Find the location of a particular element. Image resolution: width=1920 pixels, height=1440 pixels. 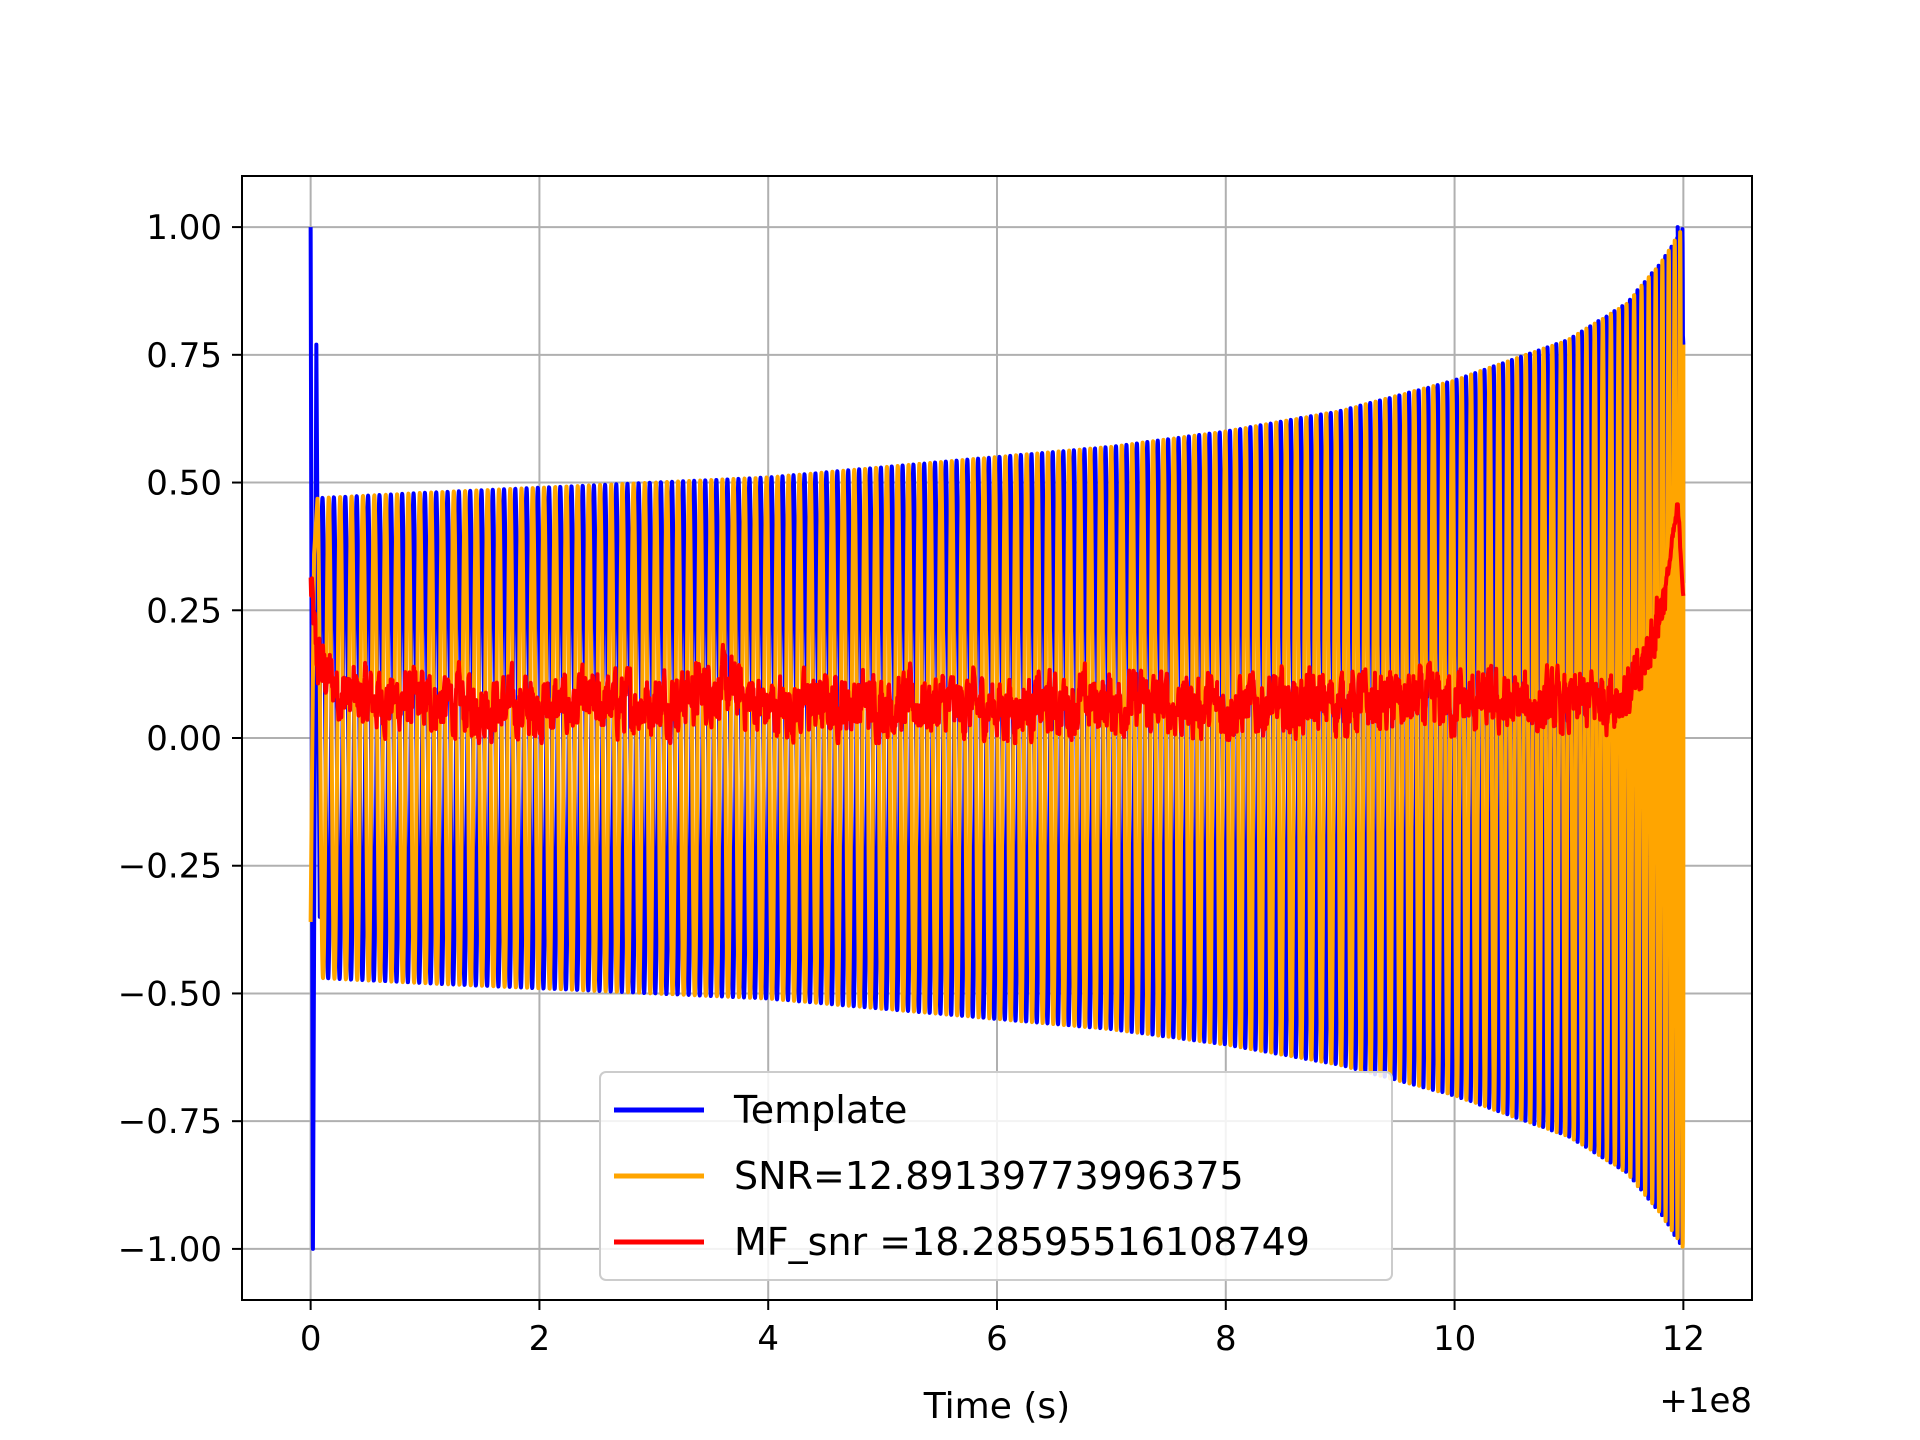

x-tick-label: 2 is located at coordinates (540, 1339).